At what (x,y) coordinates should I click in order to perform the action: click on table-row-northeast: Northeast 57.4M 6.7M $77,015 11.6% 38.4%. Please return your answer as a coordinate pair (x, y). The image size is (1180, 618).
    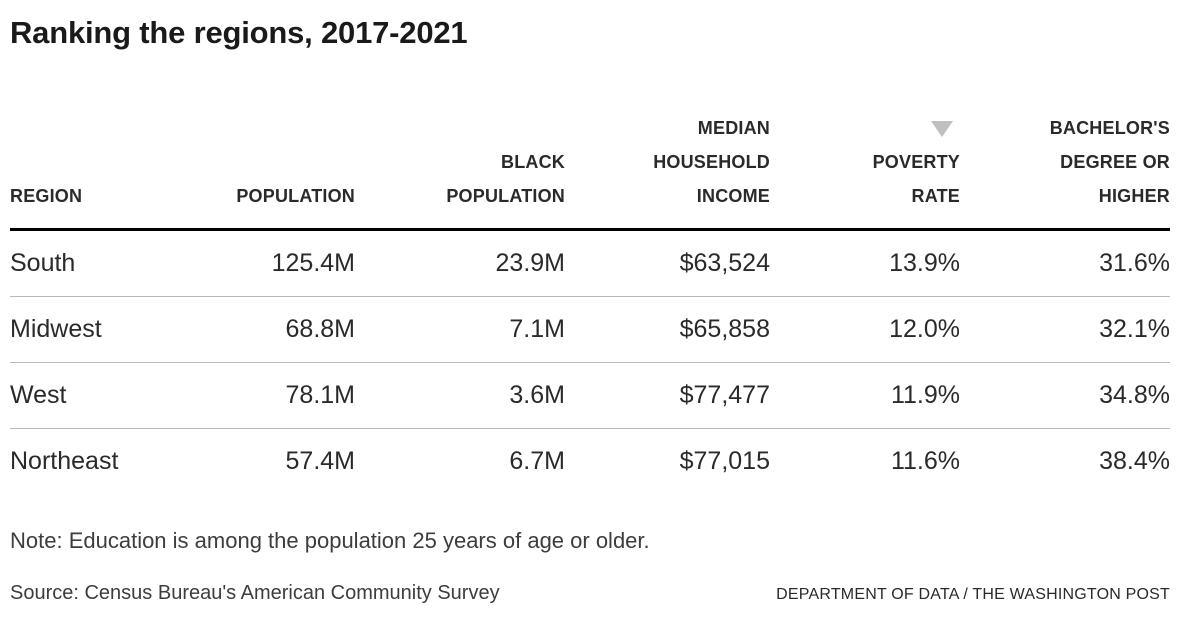
    Looking at the image, I should click on (590, 462).